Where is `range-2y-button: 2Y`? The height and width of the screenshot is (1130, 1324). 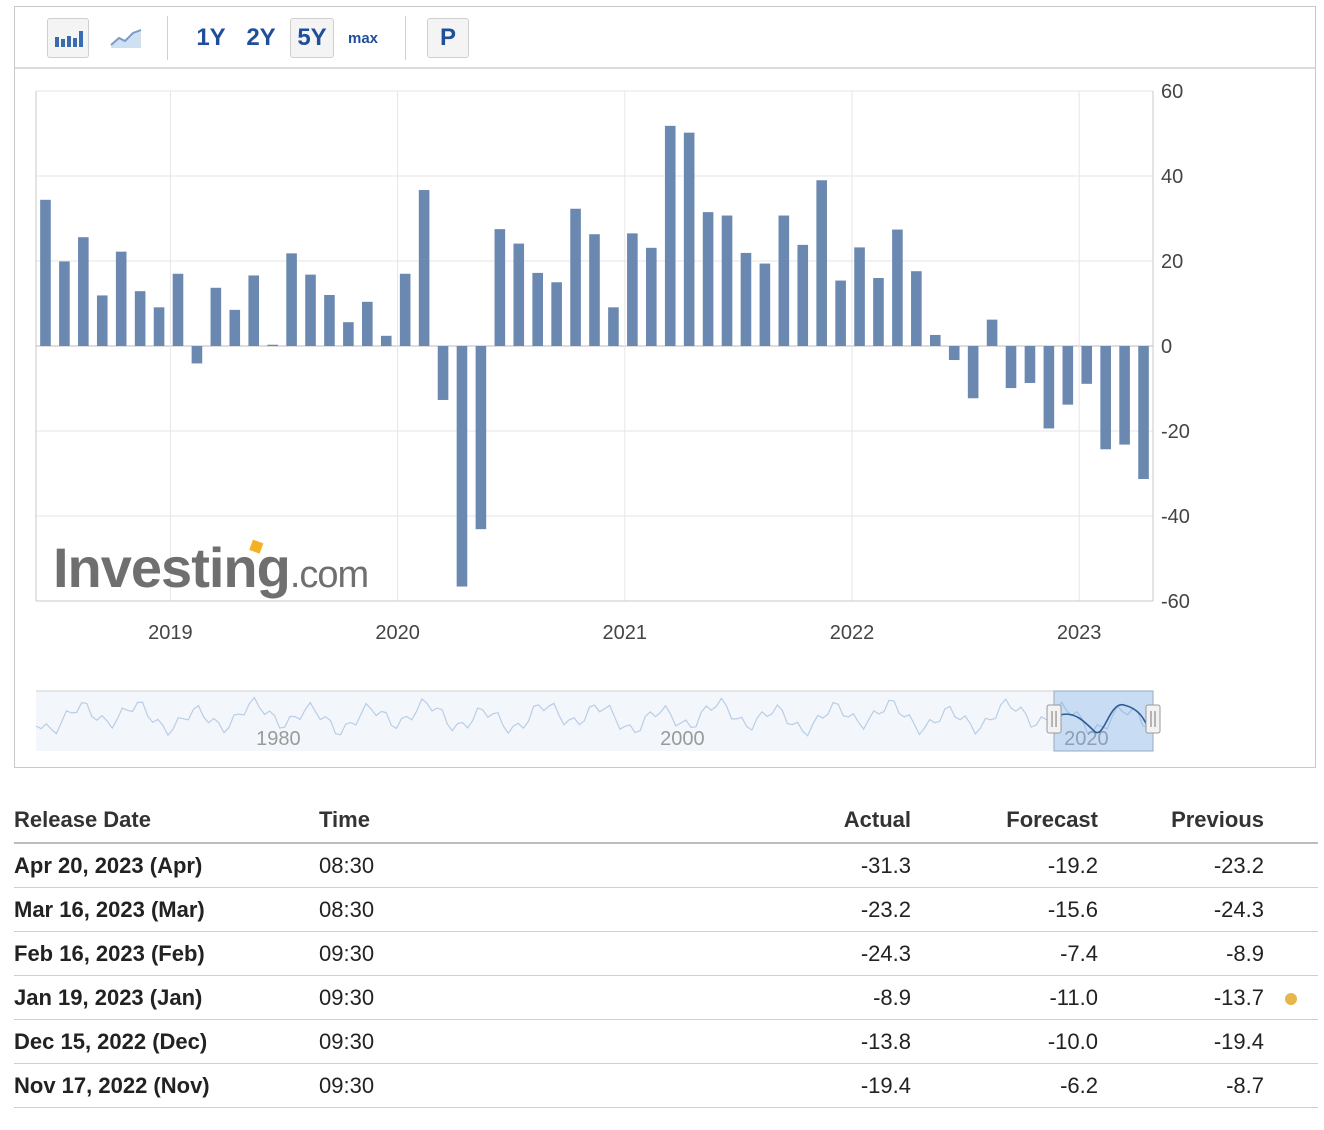
range-2y-button: 2Y is located at coordinates (261, 38).